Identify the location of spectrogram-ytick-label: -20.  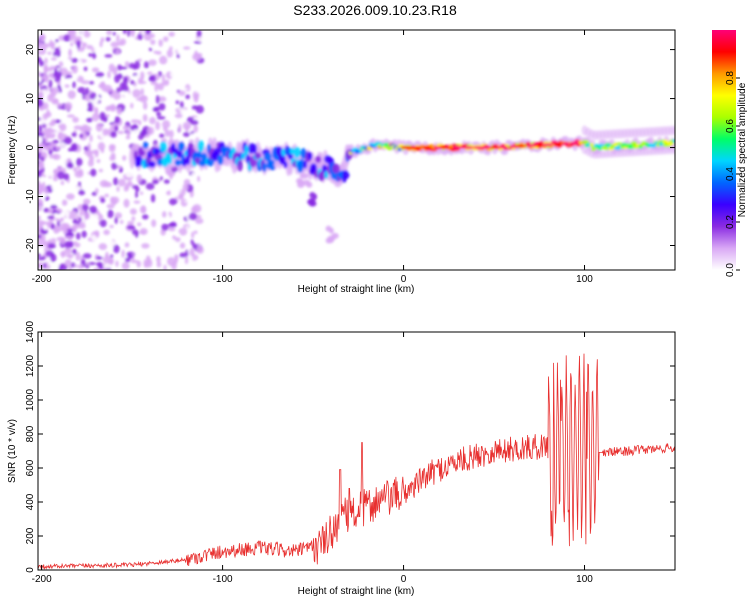
(30, 245).